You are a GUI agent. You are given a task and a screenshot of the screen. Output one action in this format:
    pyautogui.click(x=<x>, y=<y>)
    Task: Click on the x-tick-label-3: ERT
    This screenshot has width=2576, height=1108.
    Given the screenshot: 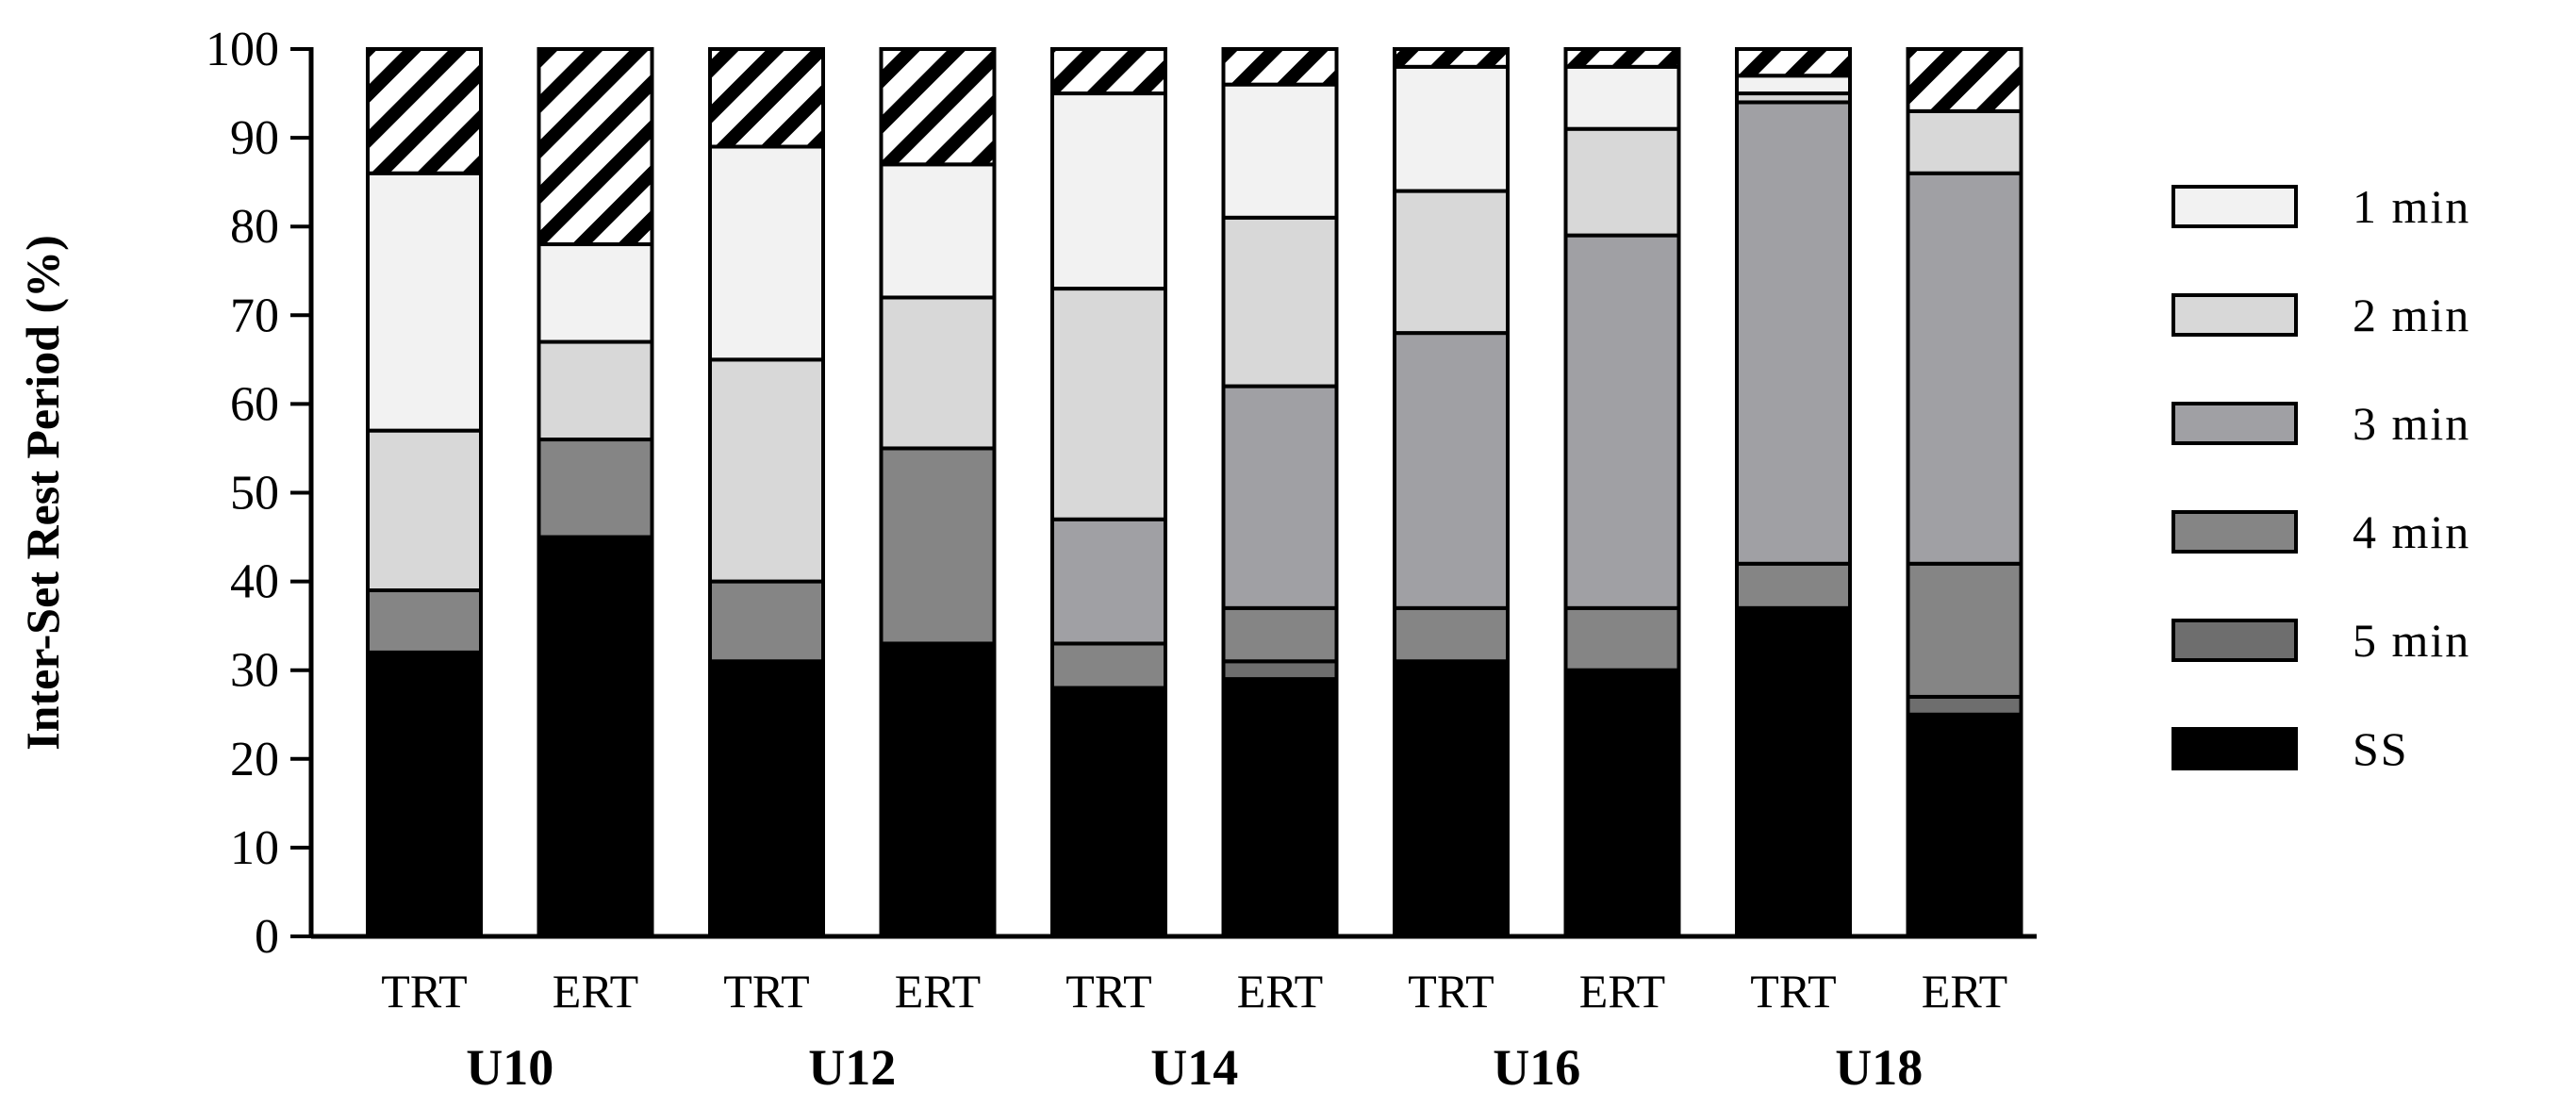 What is the action you would take?
    pyautogui.click(x=938, y=991)
    